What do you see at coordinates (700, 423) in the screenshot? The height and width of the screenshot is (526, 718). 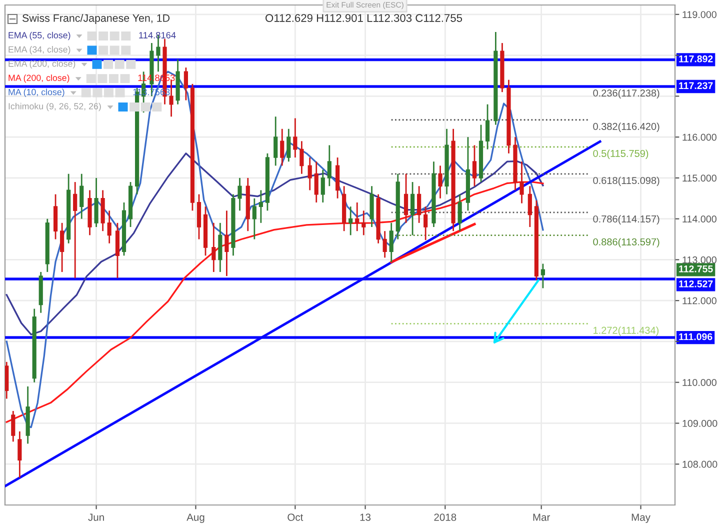 I see `y-tick-label: 109.000` at bounding box center [700, 423].